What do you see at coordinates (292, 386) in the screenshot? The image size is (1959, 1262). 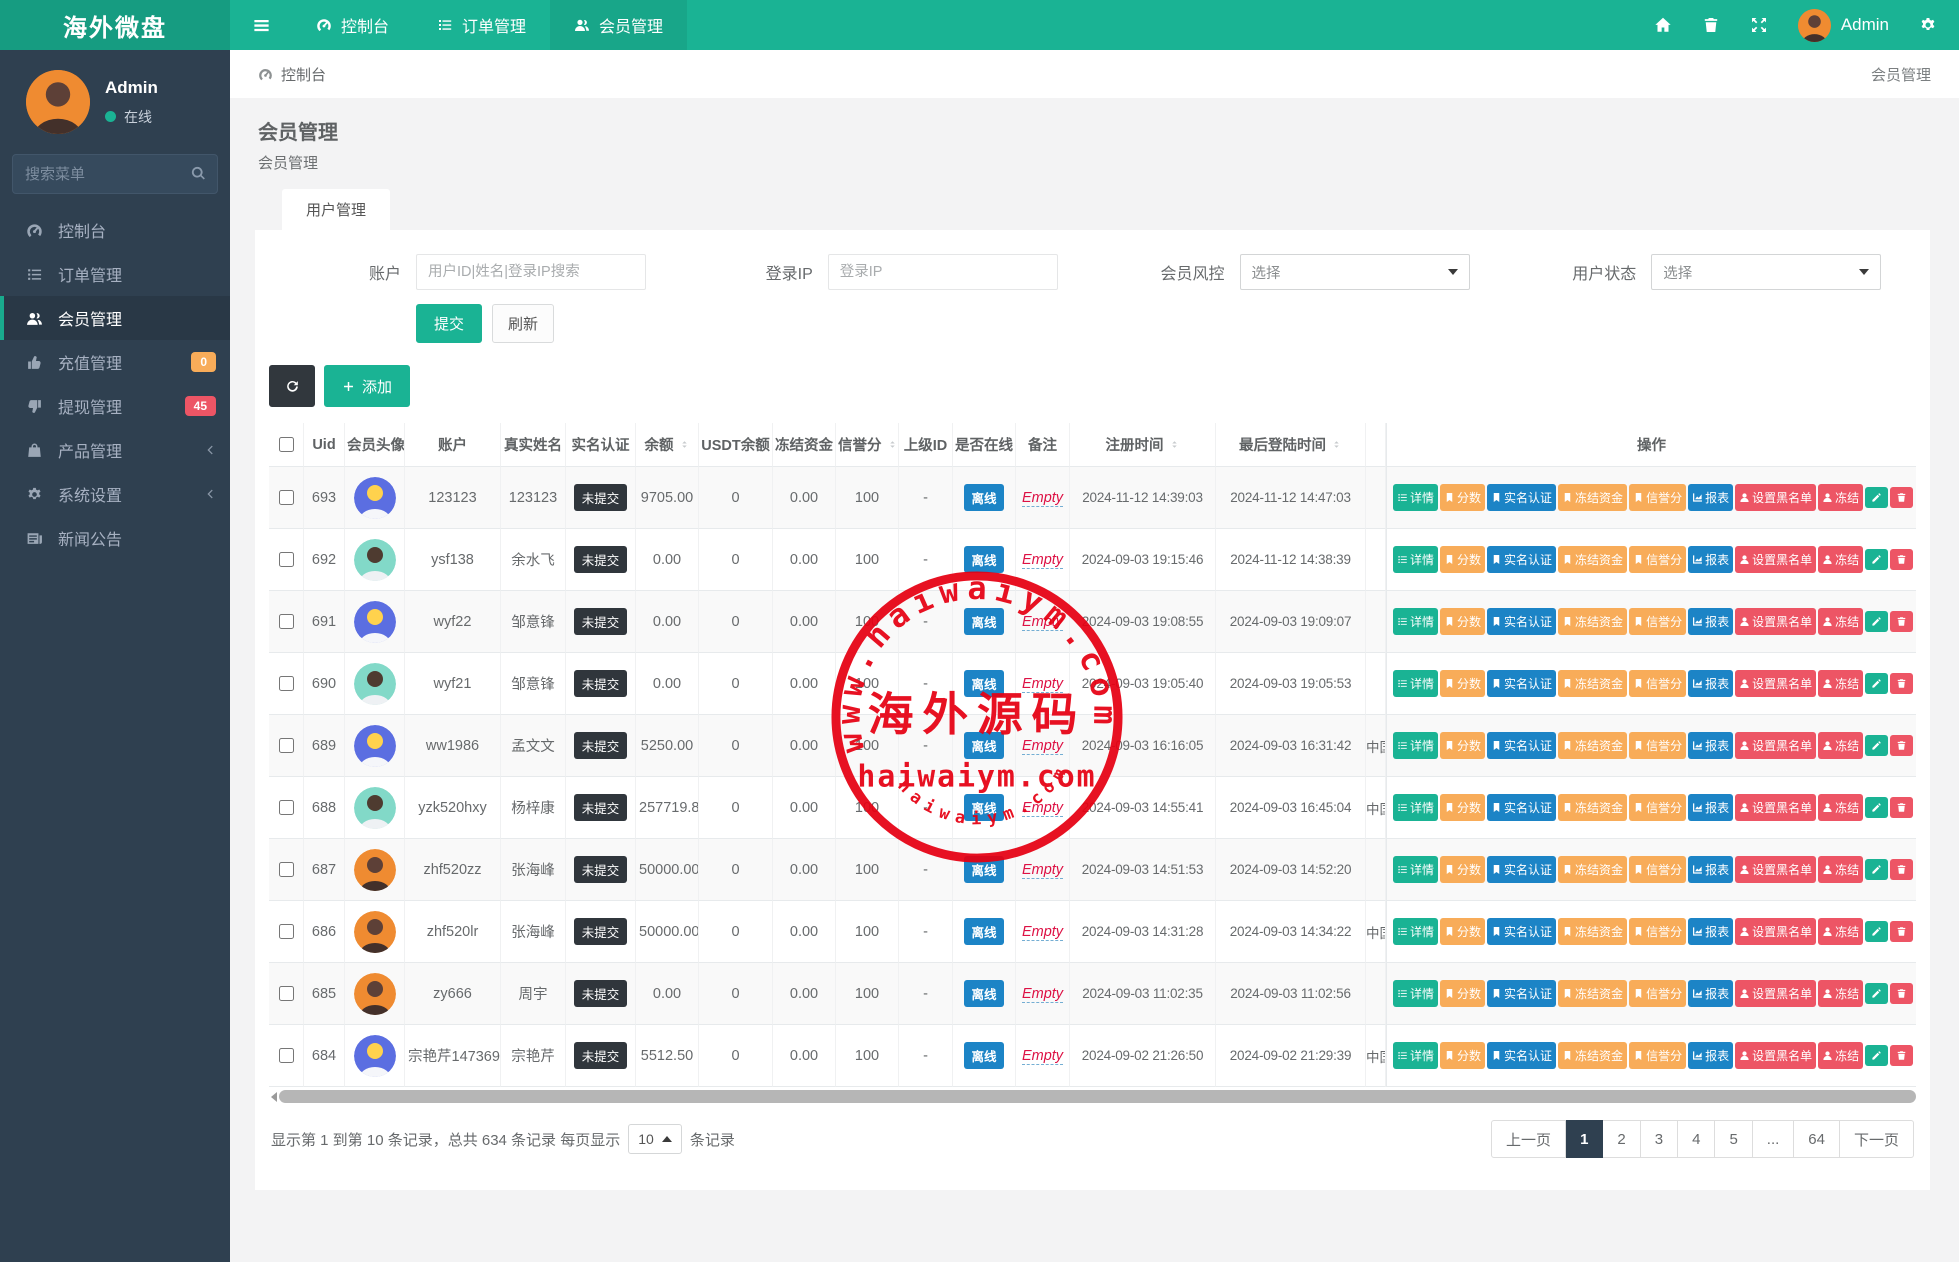 I see `reload-table-button` at bounding box center [292, 386].